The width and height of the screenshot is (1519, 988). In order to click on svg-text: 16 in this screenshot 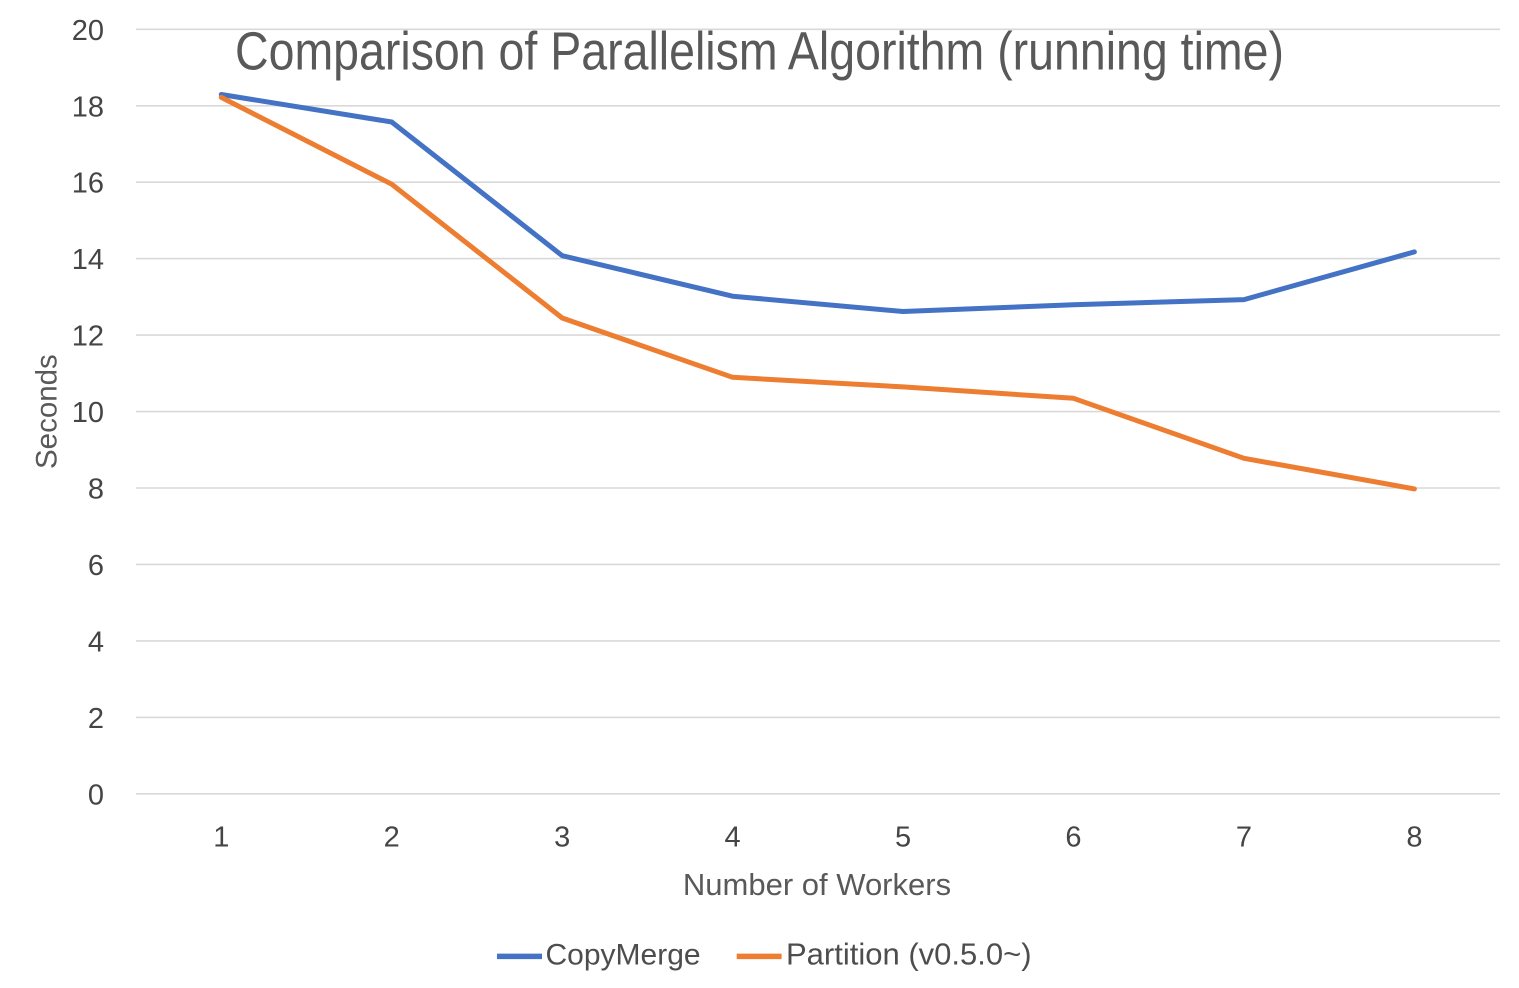, I will do `click(88, 184)`.